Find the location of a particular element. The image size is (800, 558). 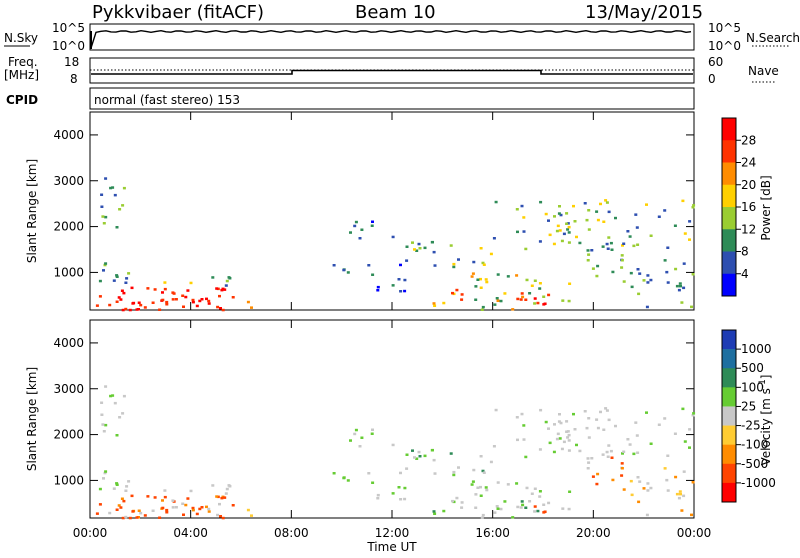

nsearch-label: N.Search is located at coordinates (773, 38).